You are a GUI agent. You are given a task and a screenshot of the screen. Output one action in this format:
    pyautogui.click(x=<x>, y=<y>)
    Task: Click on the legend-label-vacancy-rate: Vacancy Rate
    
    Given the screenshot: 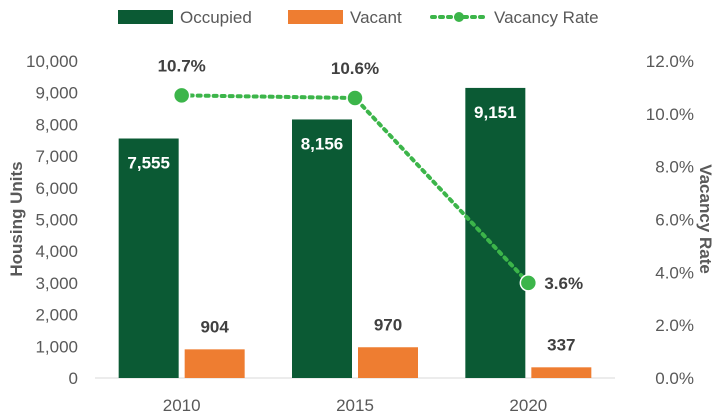 What is the action you would take?
    pyautogui.click(x=546, y=17)
    